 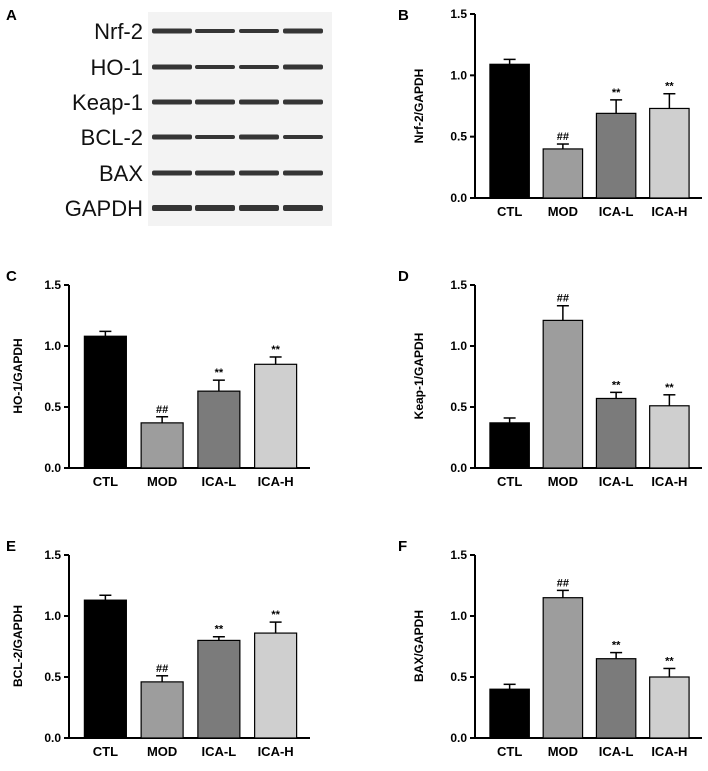 I want to click on blot-rows: Nrf-2 HO-1 Keap-1 BCL-2 BAX GAPDH, so click(x=194, y=120).